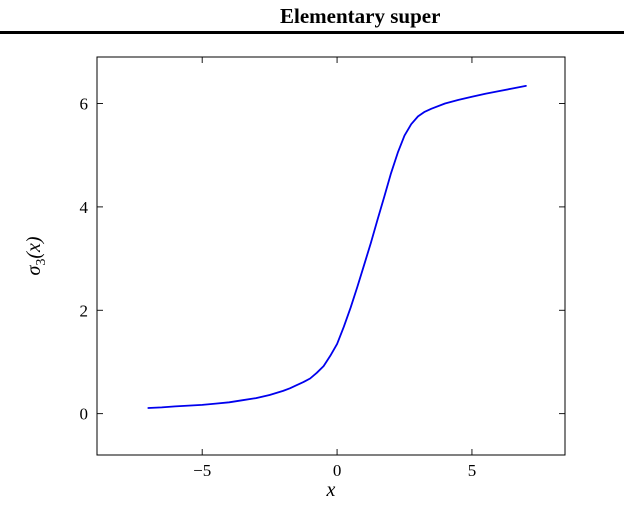  Describe the element at coordinates (84, 104) in the screenshot. I see `y-tick-label: 6` at that location.